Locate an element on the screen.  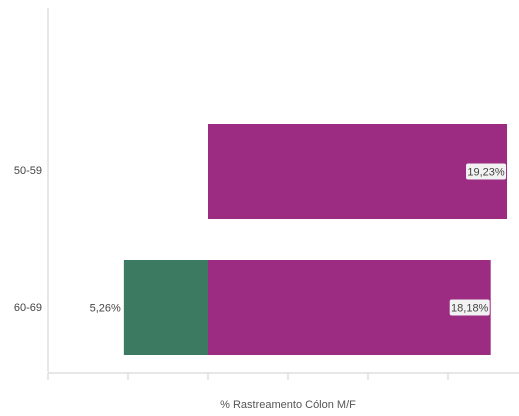
data-label-right-50-59: 19,23% is located at coordinates (486, 173).